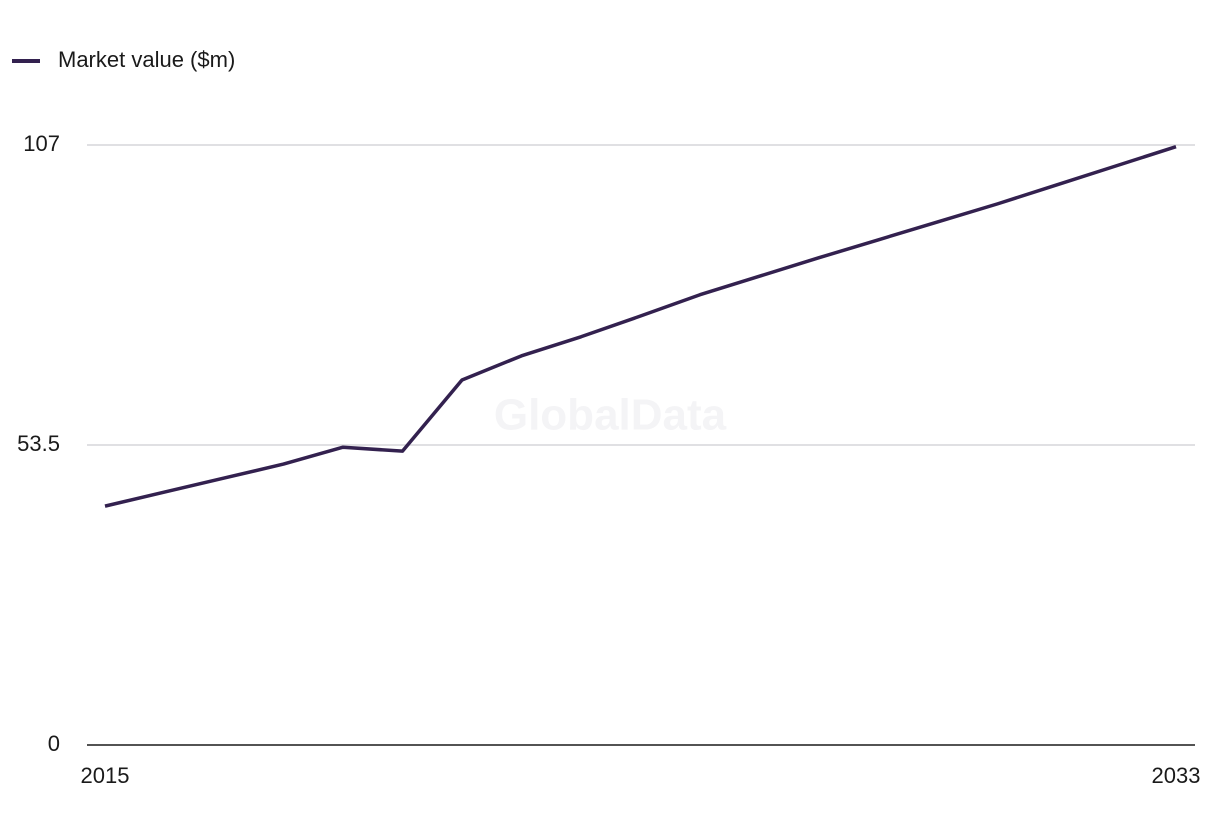 The height and width of the screenshot is (836, 1220). What do you see at coordinates (41, 143) in the screenshot?
I see `y-tick-label: 107` at bounding box center [41, 143].